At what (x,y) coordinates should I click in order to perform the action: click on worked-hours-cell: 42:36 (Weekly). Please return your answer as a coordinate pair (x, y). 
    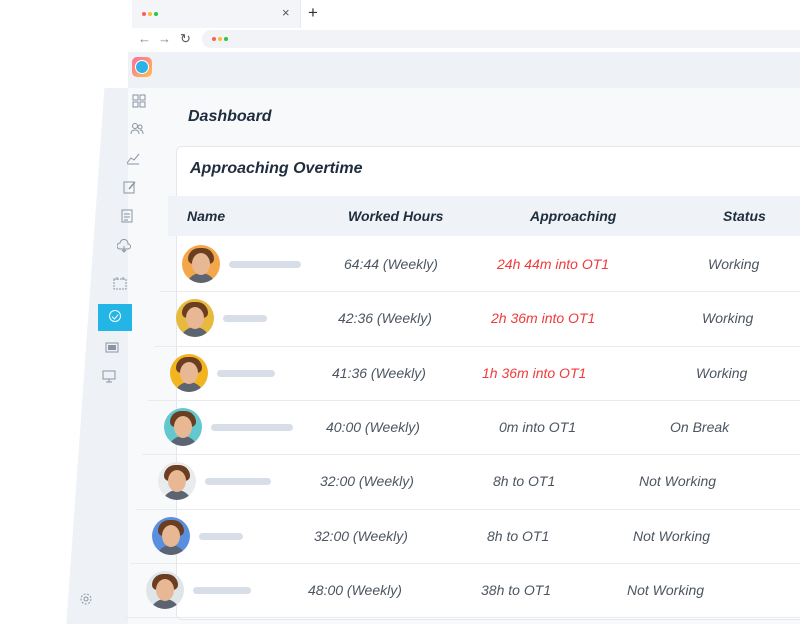
    Looking at the image, I should click on (385, 318).